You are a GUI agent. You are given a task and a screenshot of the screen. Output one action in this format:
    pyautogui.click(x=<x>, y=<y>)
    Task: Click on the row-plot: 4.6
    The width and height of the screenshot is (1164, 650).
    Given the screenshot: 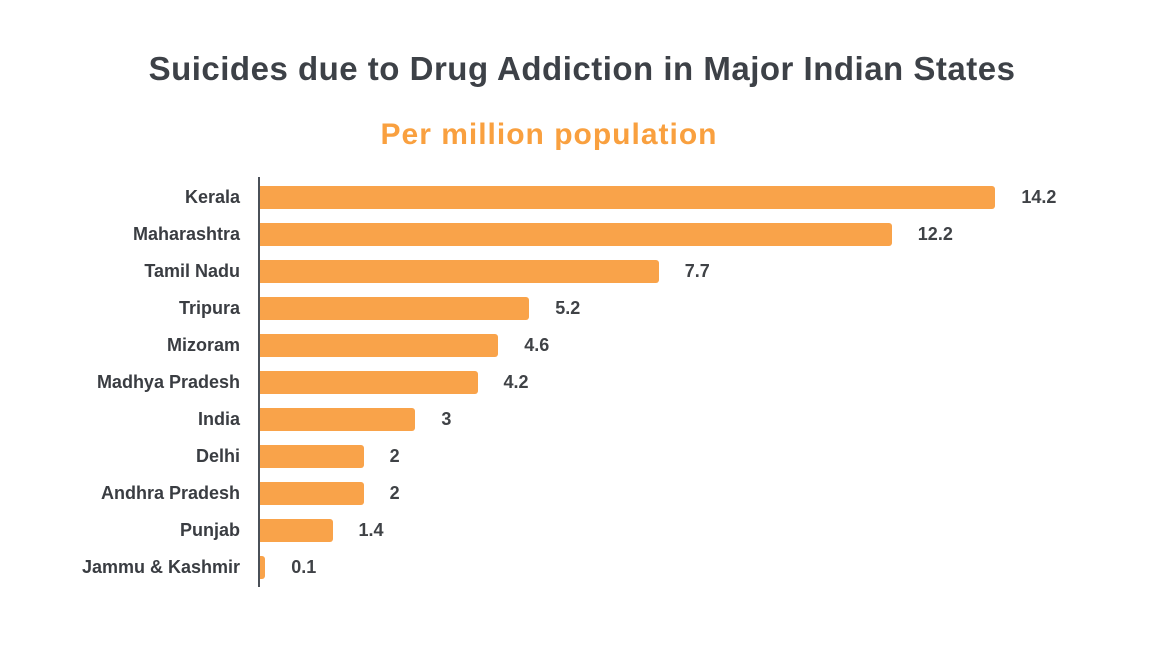 What is the action you would take?
    pyautogui.click(x=712, y=345)
    